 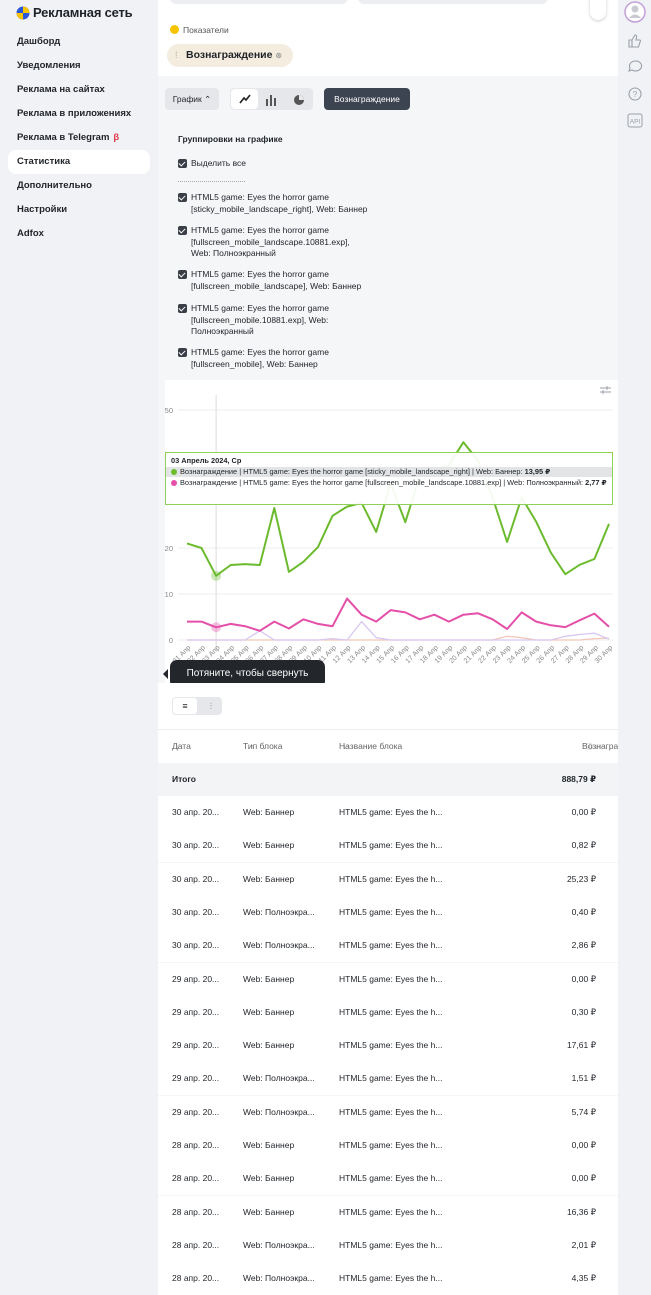 I want to click on column-header: Название блока ↓↑, so click(x=370, y=747).